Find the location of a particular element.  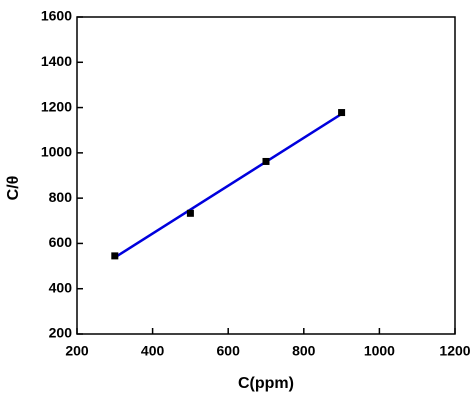

x-tick-label: 200 is located at coordinates (77, 351).